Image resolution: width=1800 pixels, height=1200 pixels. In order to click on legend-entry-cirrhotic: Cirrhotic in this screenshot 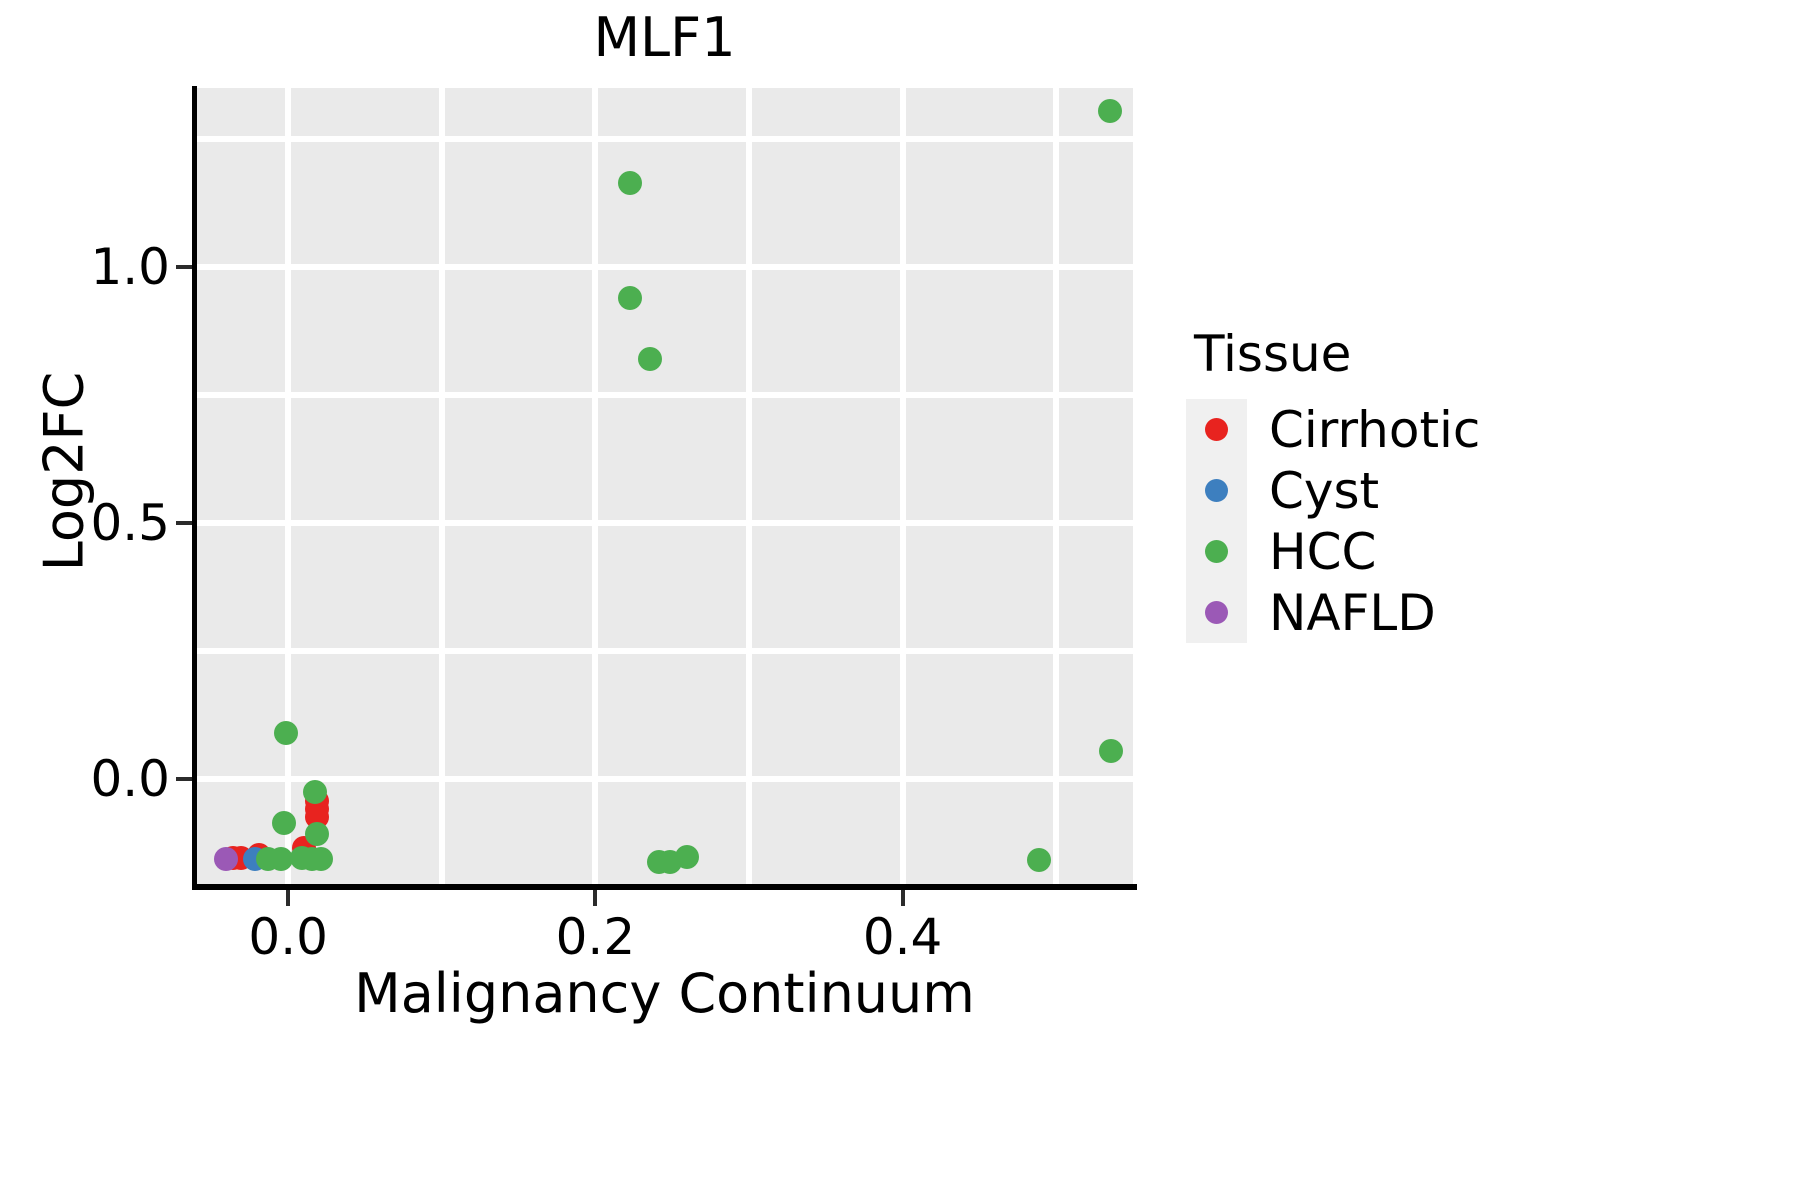, I will do `click(1396, 429)`.